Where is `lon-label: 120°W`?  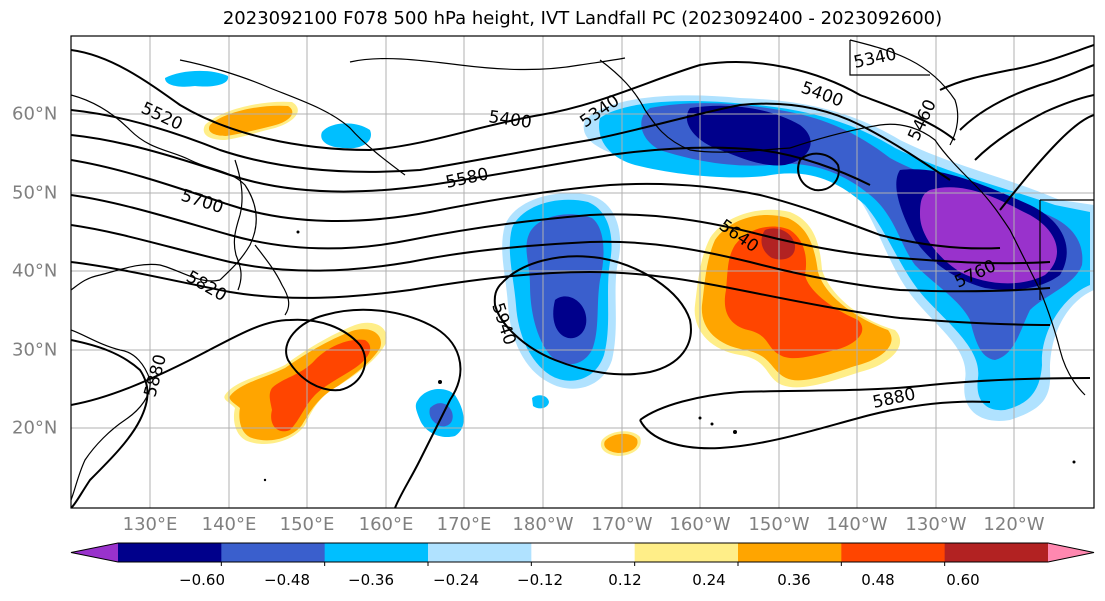 lon-label: 120°W is located at coordinates (1014, 524).